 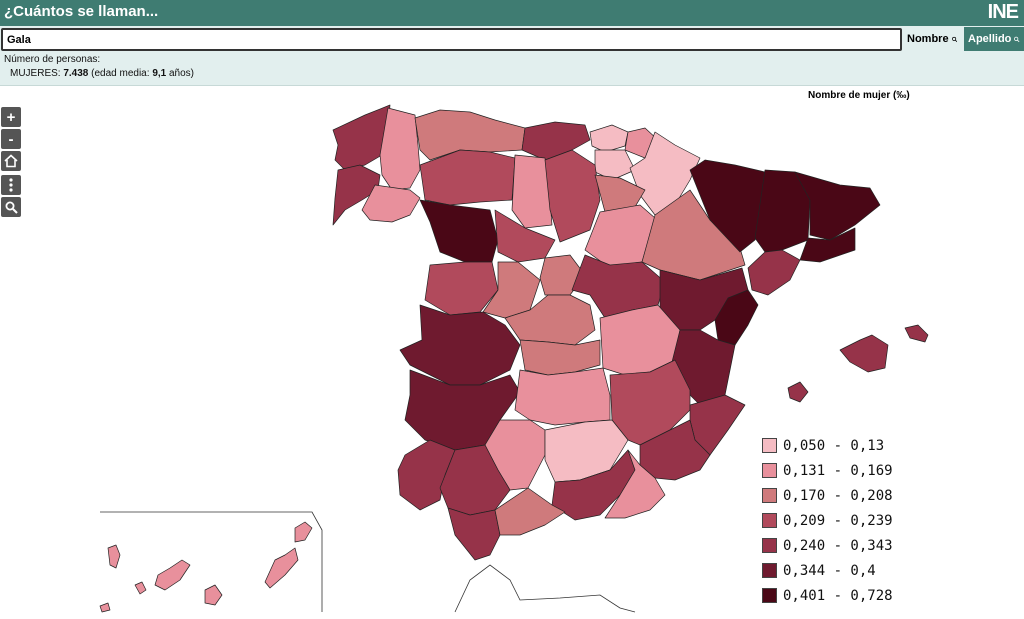 What do you see at coordinates (211, 561) in the screenshot?
I see `canary-inset-frame` at bounding box center [211, 561].